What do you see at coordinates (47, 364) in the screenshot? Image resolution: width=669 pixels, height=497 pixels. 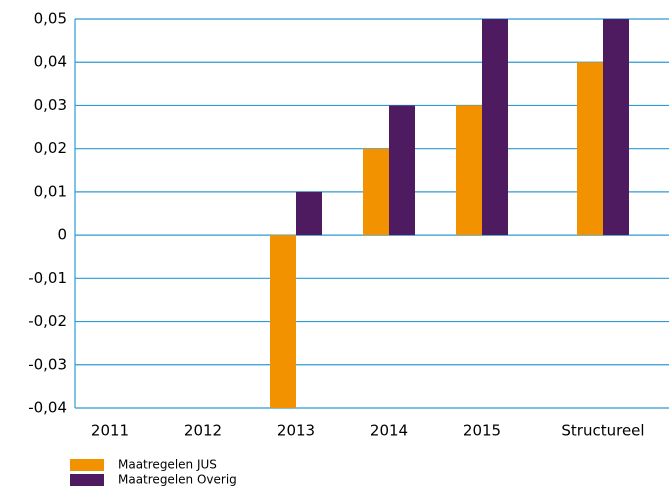 I see `y-tick-label: -0,03` at bounding box center [47, 364].